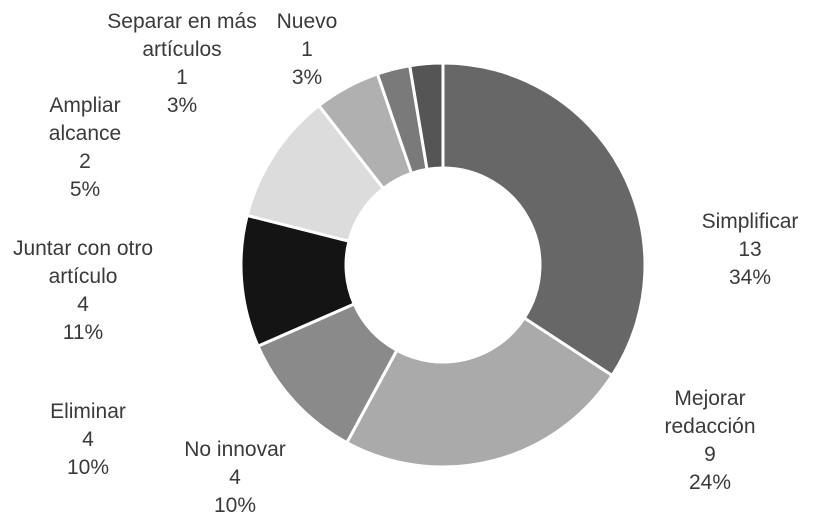  What do you see at coordinates (85, 161) in the screenshot?
I see `label-value: 2` at bounding box center [85, 161].